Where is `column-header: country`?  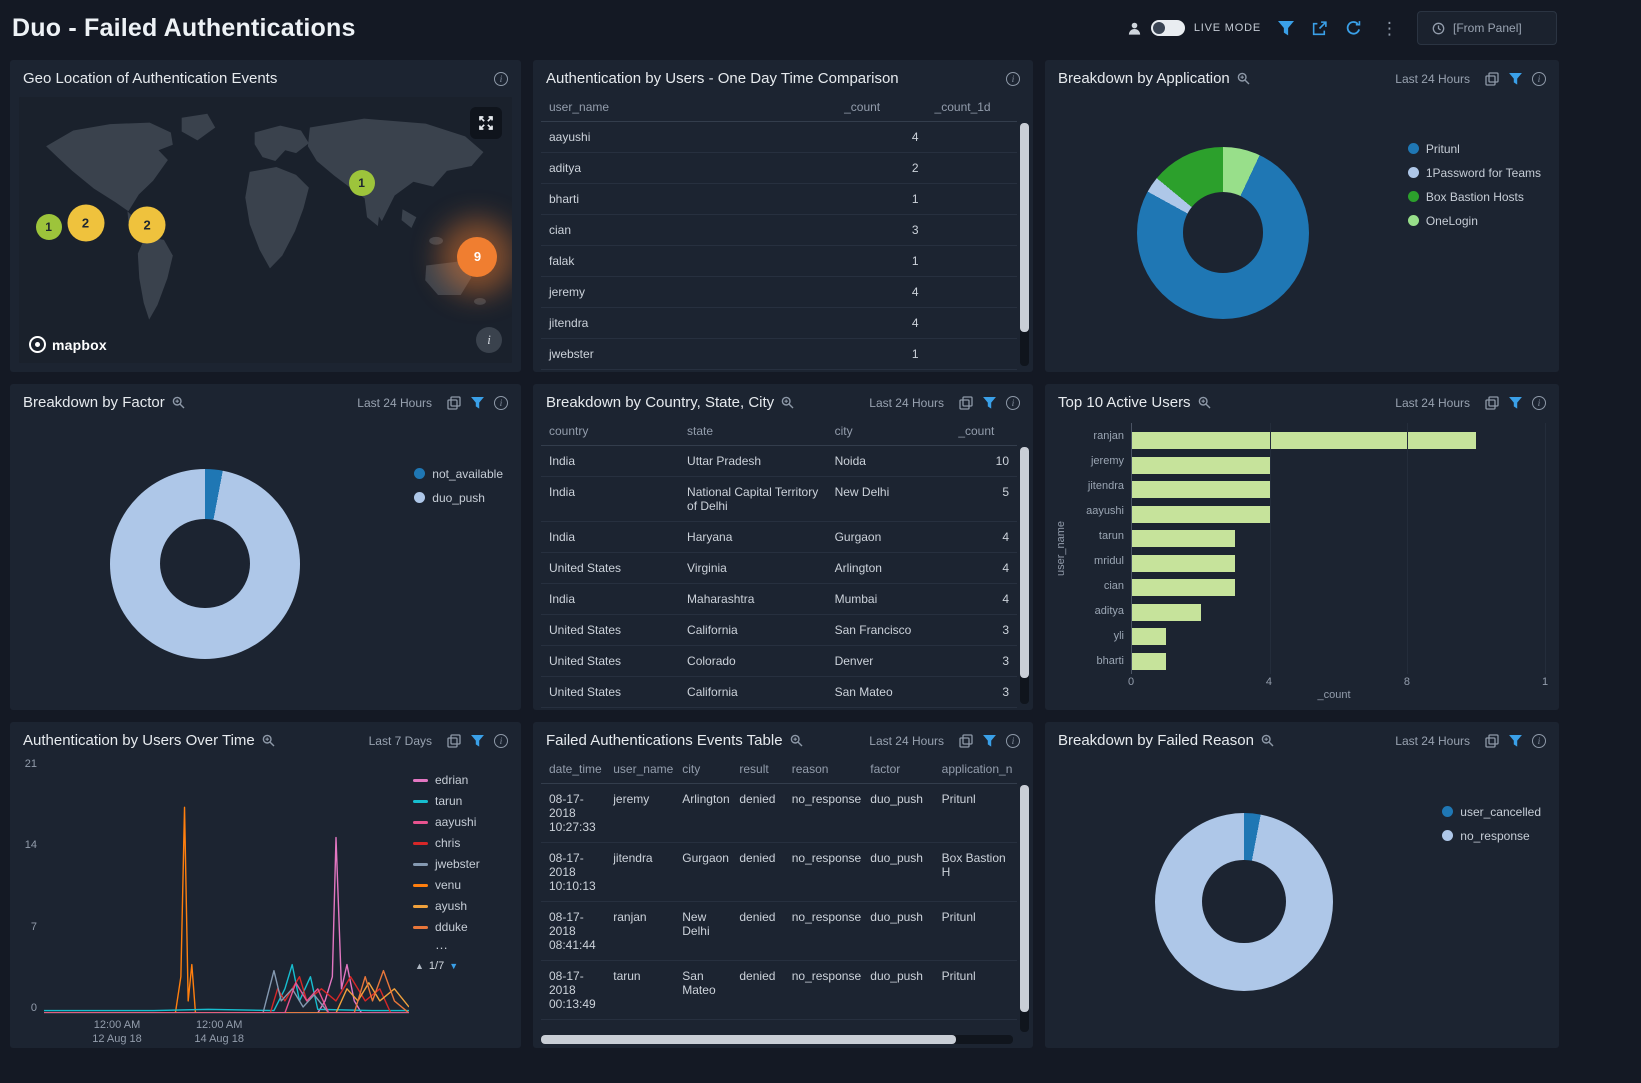
column-header: country is located at coordinates (610, 431).